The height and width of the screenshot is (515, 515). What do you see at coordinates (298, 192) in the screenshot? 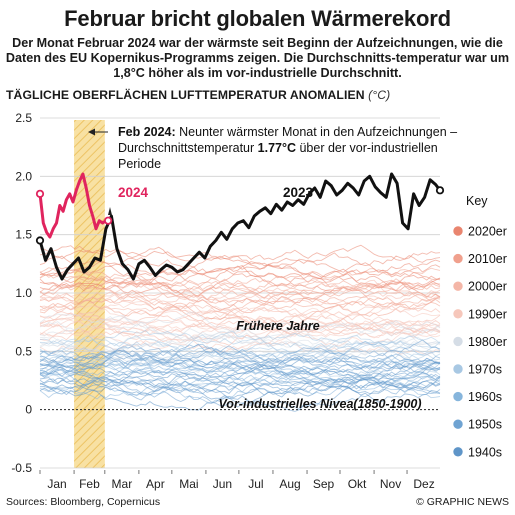
I see `series-label-2023: 2023` at bounding box center [298, 192].